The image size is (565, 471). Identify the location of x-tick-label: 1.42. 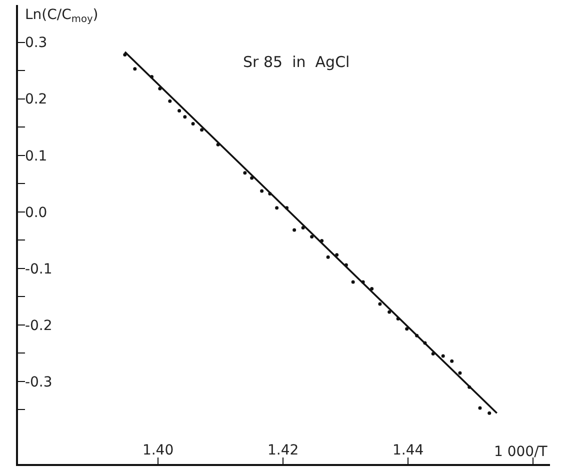
(283, 450).